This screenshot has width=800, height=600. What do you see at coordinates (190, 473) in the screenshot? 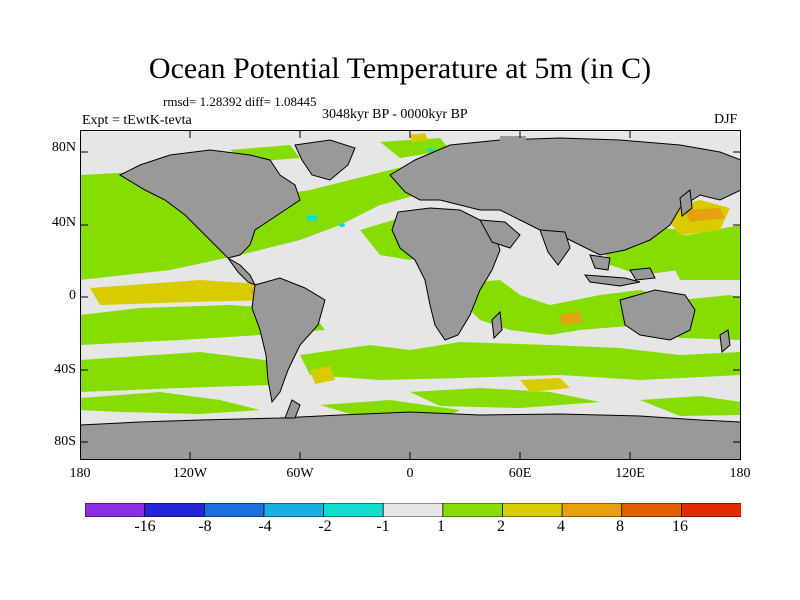
I see `lon-label-120w: 120W` at bounding box center [190, 473].